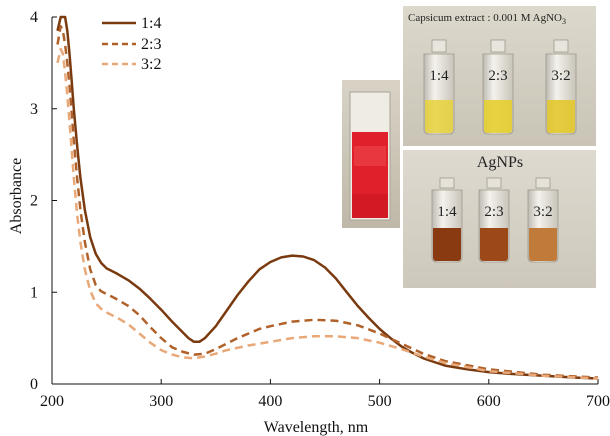 The width and height of the screenshot is (610, 436). What do you see at coordinates (316, 427) in the screenshot?
I see `x-axis-label: Wavelength, nm` at bounding box center [316, 427].